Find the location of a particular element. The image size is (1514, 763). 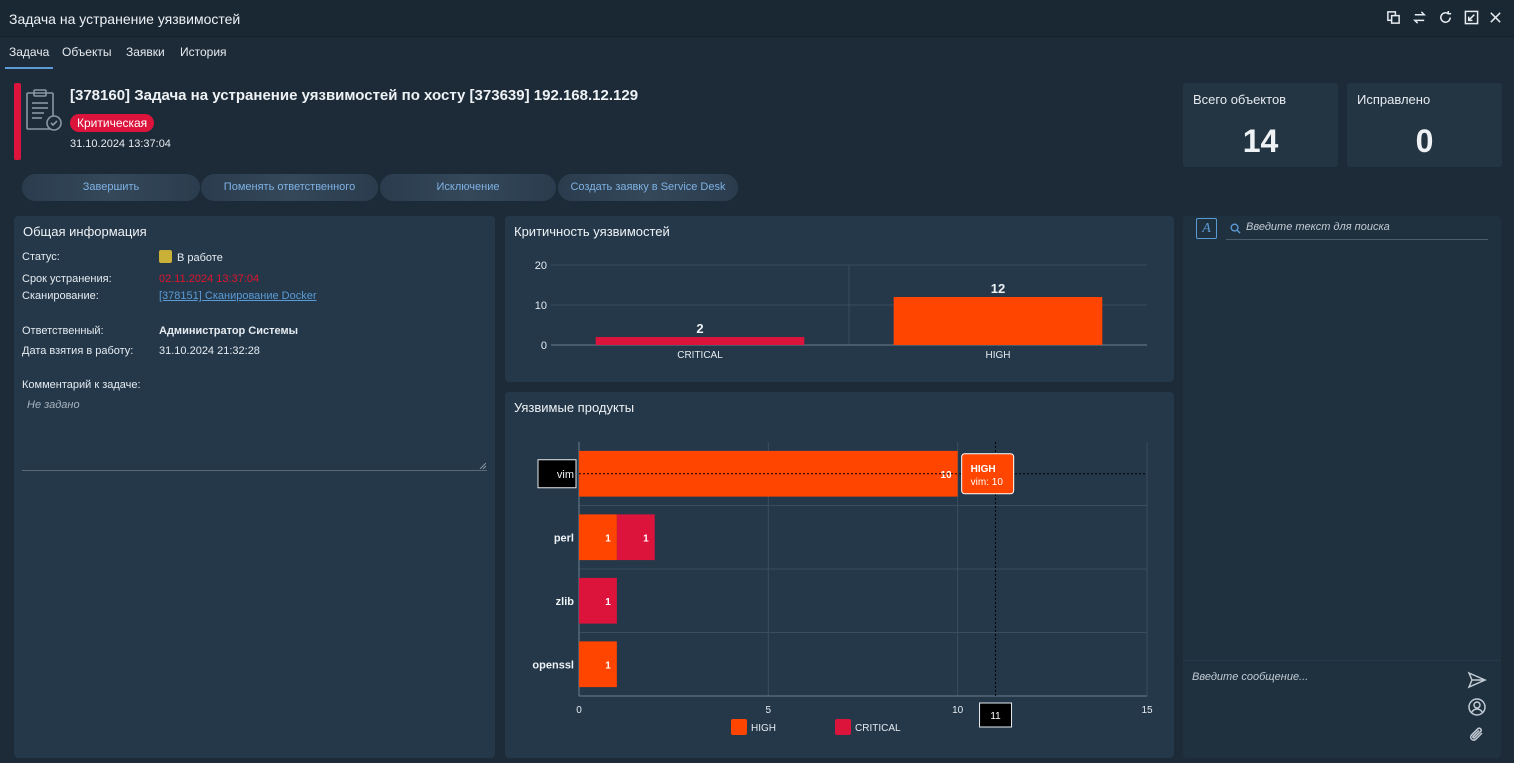

tab-bar: Задача Объекты Заявки История is located at coordinates (757, 53).